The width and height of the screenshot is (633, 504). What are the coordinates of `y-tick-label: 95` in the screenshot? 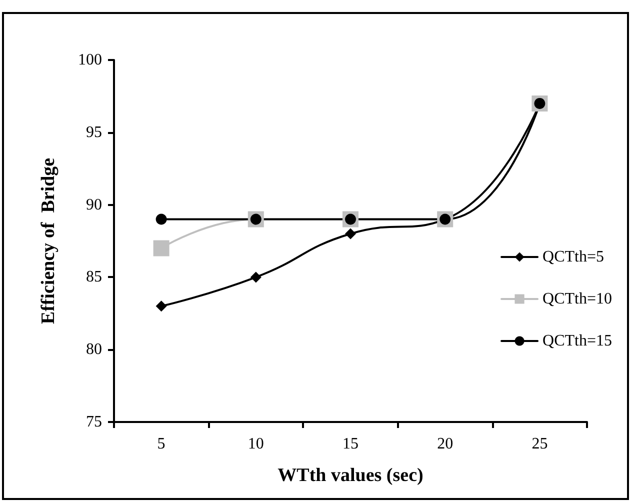 It's located at (94, 132).